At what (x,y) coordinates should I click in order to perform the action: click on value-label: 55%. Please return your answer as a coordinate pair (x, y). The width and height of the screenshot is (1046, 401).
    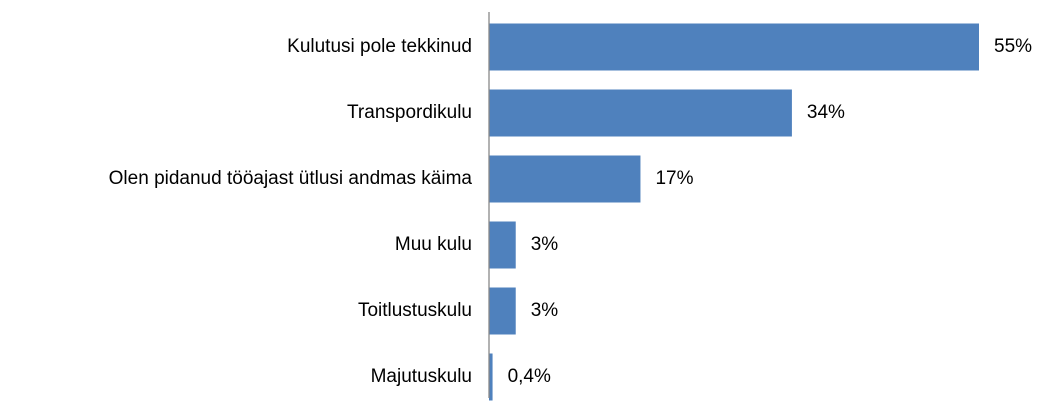
    Looking at the image, I should click on (1013, 46).